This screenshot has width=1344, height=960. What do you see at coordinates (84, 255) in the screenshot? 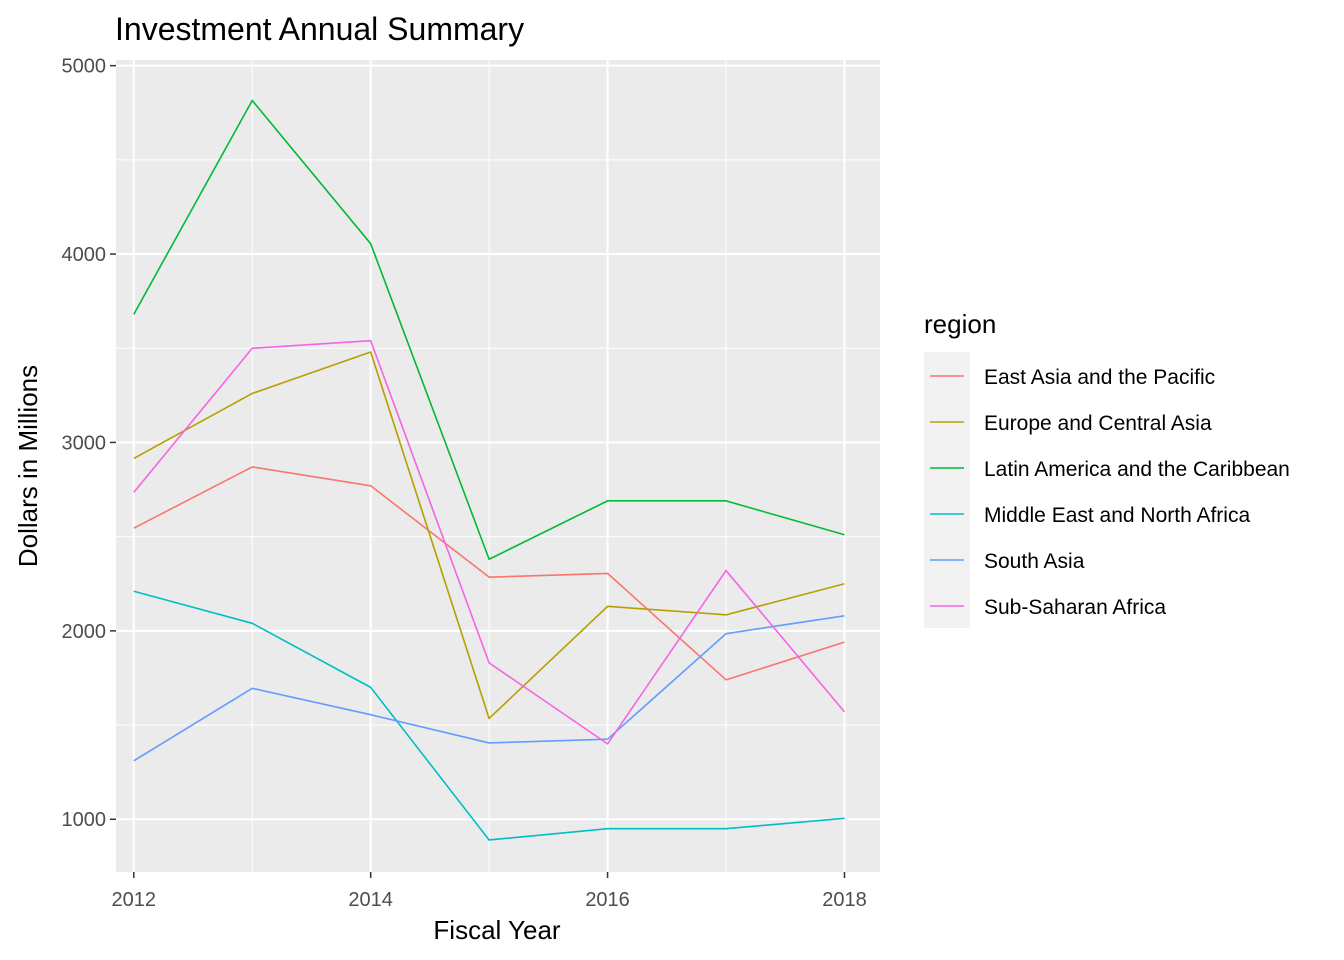
I see `y-tick-label: 4000` at bounding box center [84, 255].